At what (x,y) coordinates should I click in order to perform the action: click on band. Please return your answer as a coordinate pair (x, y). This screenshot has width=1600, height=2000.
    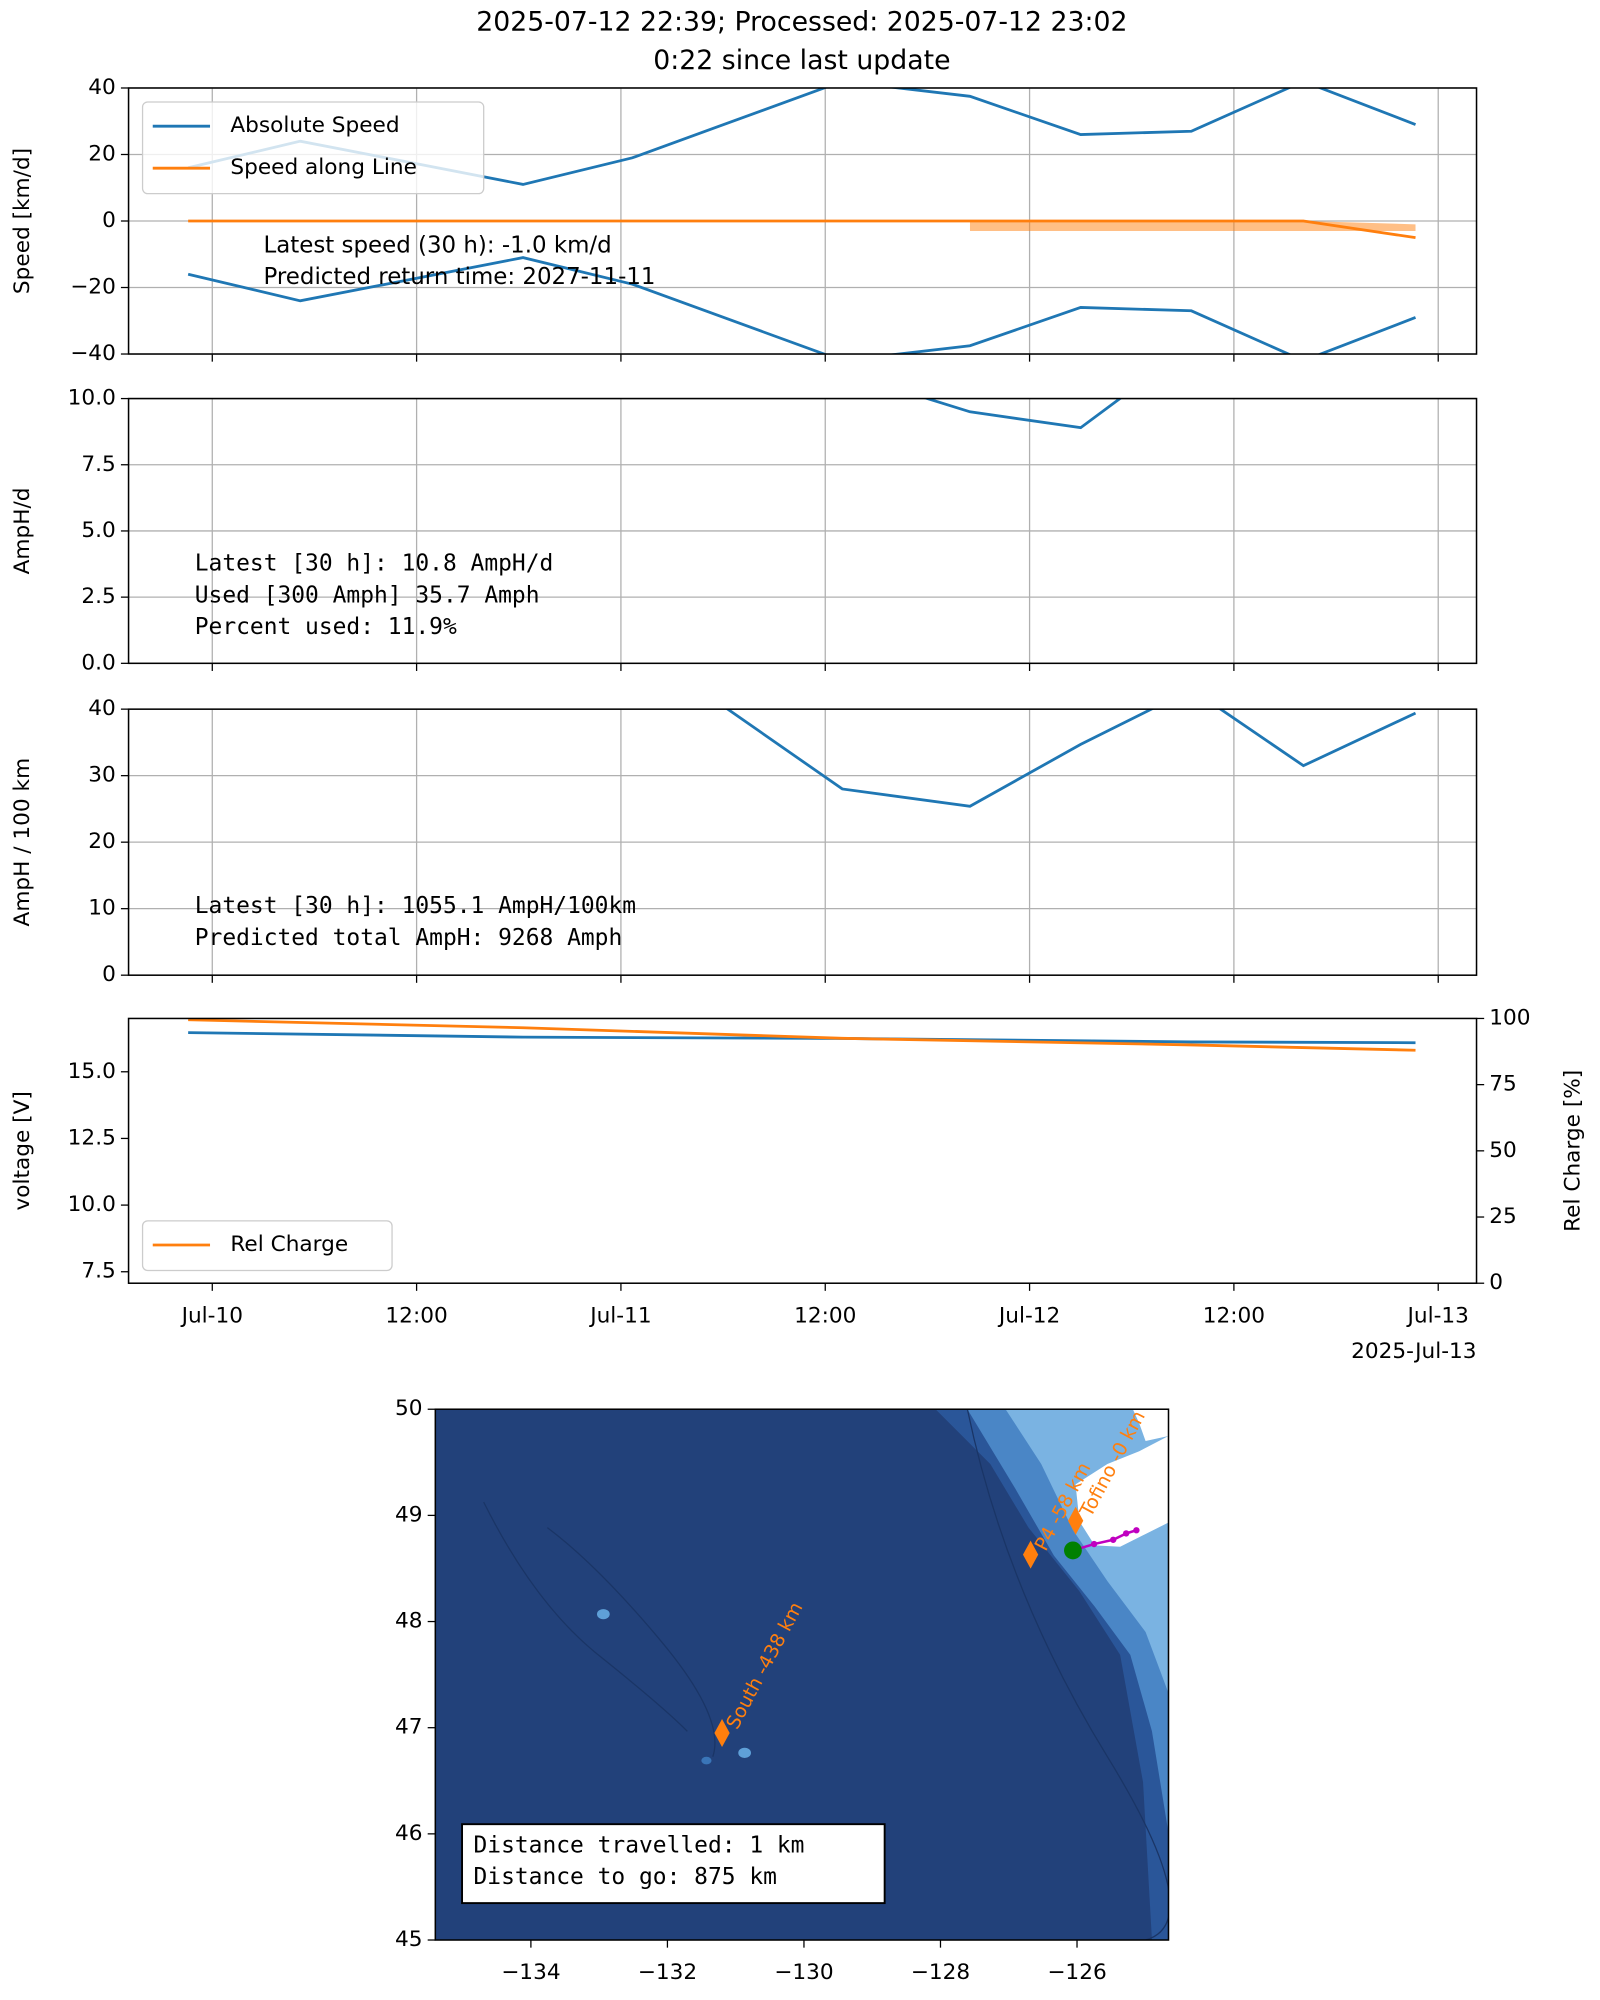
    Looking at the image, I should click on (1192, 226).